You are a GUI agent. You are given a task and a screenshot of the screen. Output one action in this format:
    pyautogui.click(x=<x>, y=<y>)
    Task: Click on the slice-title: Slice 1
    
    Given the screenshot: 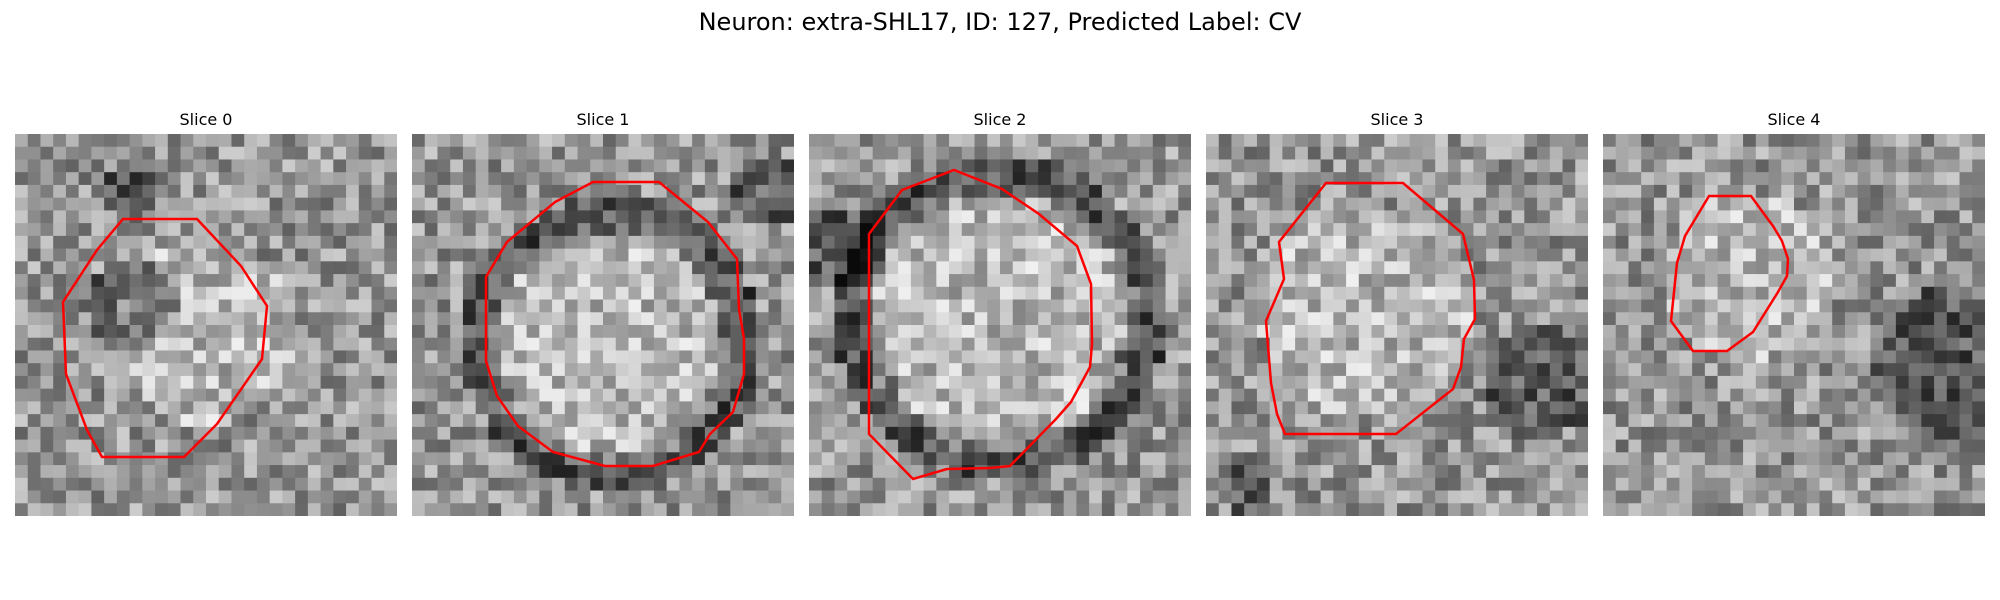 What is the action you would take?
    pyautogui.click(x=603, y=120)
    